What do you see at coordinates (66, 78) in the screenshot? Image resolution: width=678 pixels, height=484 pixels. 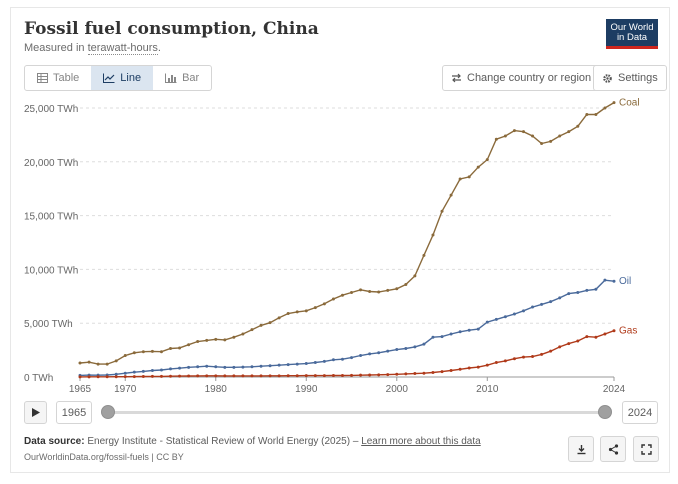 I see `tab-table-label: Table` at bounding box center [66, 78].